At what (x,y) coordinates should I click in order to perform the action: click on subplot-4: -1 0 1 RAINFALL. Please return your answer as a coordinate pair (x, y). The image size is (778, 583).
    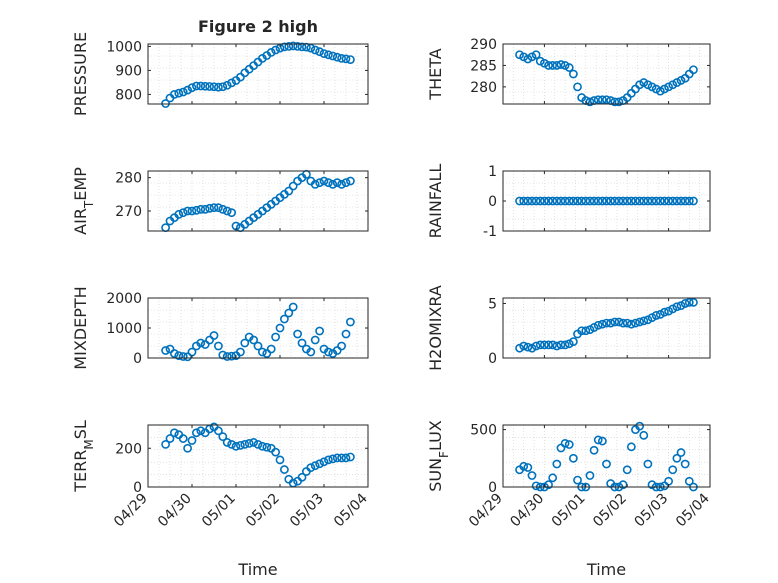
    Looking at the image, I should click on (568, 202).